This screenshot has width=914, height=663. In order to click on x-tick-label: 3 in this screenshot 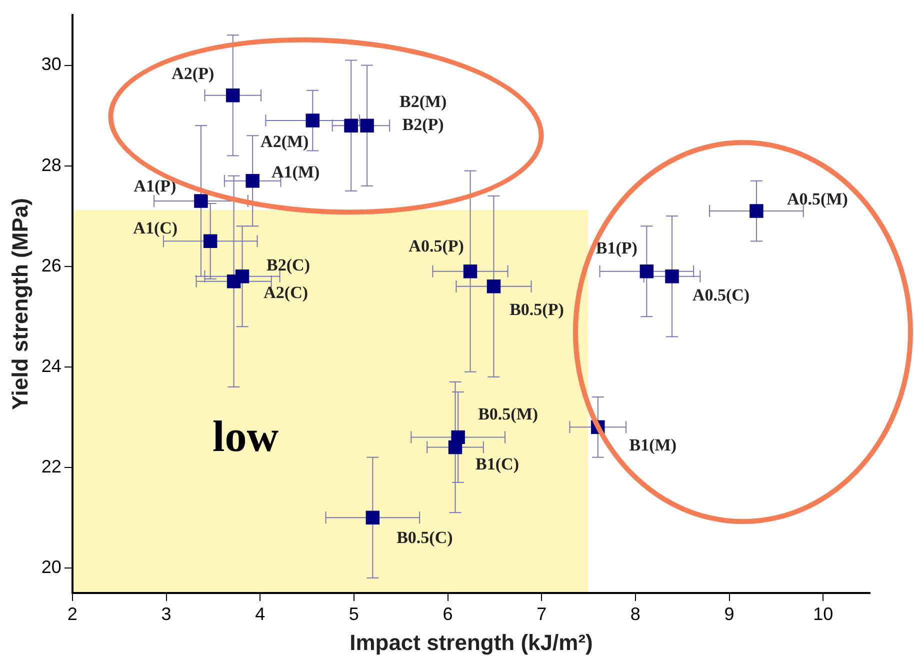, I will do `click(166, 614)`.